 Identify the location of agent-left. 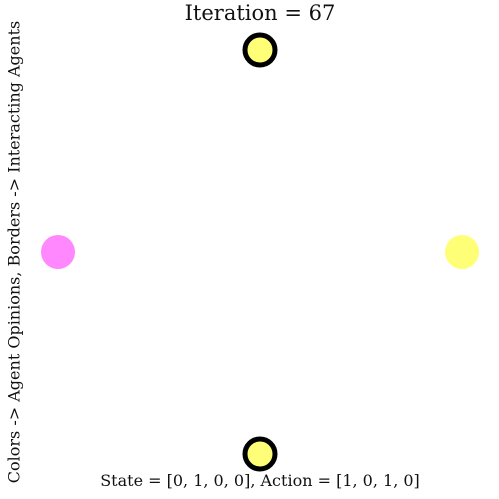
(58, 252).